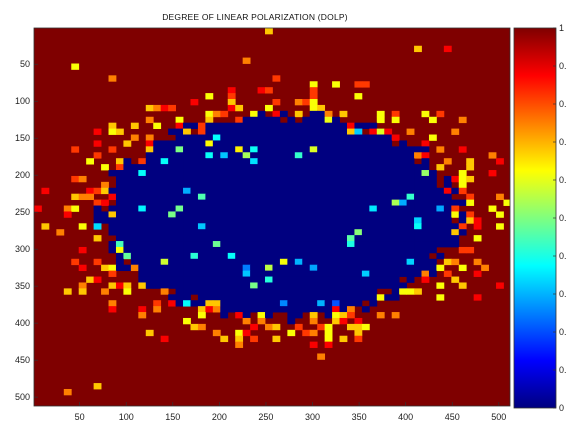 The width and height of the screenshot is (569, 428). Describe the element at coordinates (312, 417) in the screenshot. I see `x-tick-label: 300` at that location.